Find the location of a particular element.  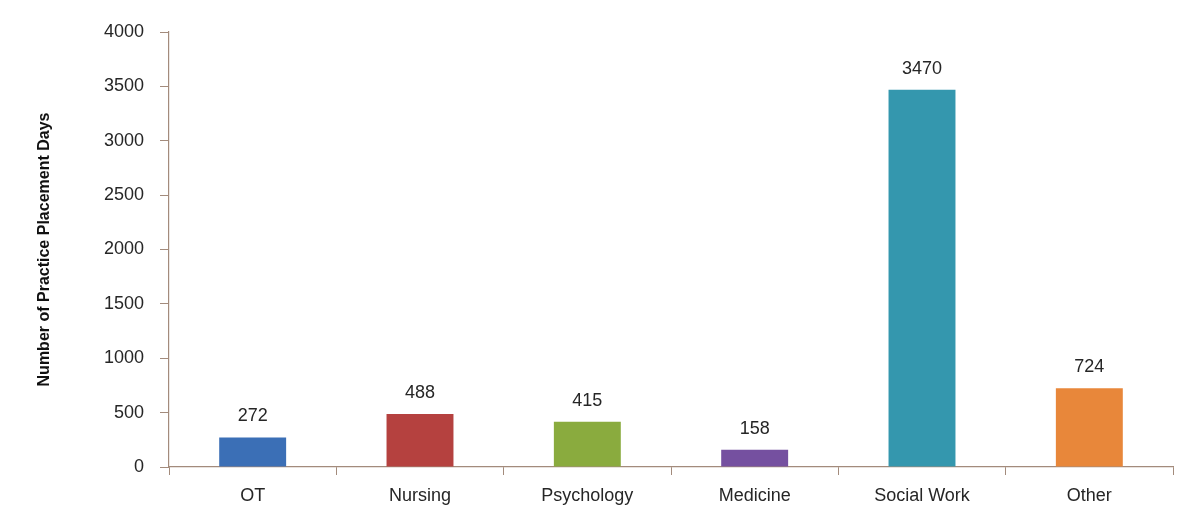

y-tick-label: 1000 is located at coordinates (123, 357).